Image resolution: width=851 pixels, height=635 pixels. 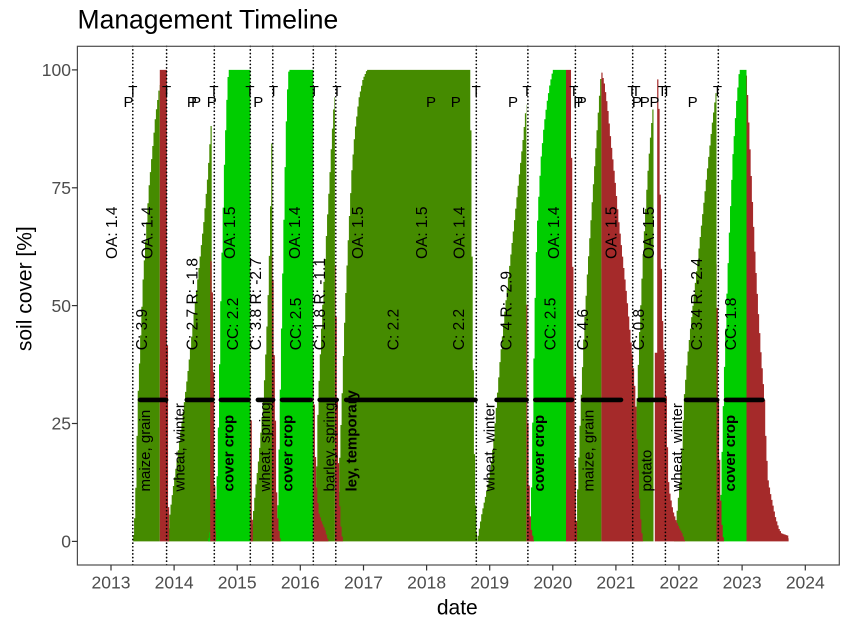 What do you see at coordinates (56, 70) in the screenshot?
I see `svg-text: 100` at bounding box center [56, 70].